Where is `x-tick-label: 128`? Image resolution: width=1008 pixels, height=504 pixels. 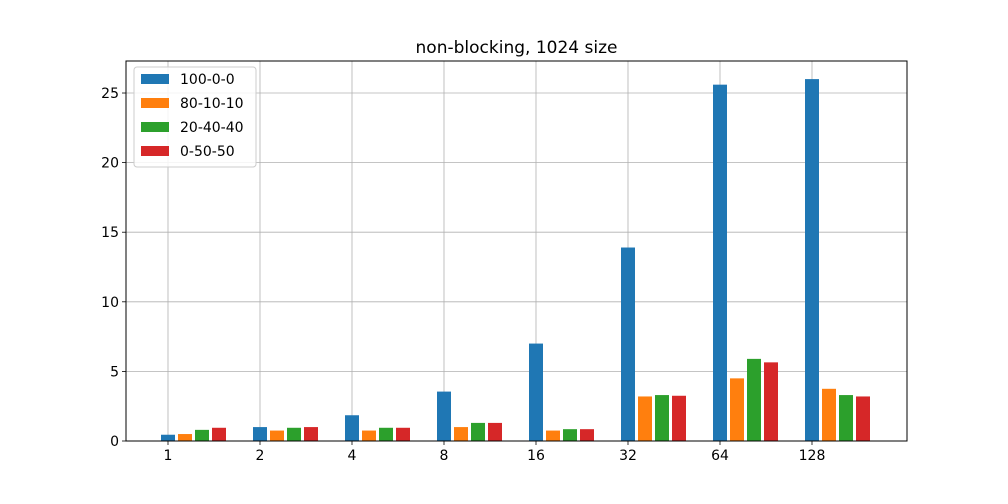
x-tick-label: 128 is located at coordinates (812, 456).